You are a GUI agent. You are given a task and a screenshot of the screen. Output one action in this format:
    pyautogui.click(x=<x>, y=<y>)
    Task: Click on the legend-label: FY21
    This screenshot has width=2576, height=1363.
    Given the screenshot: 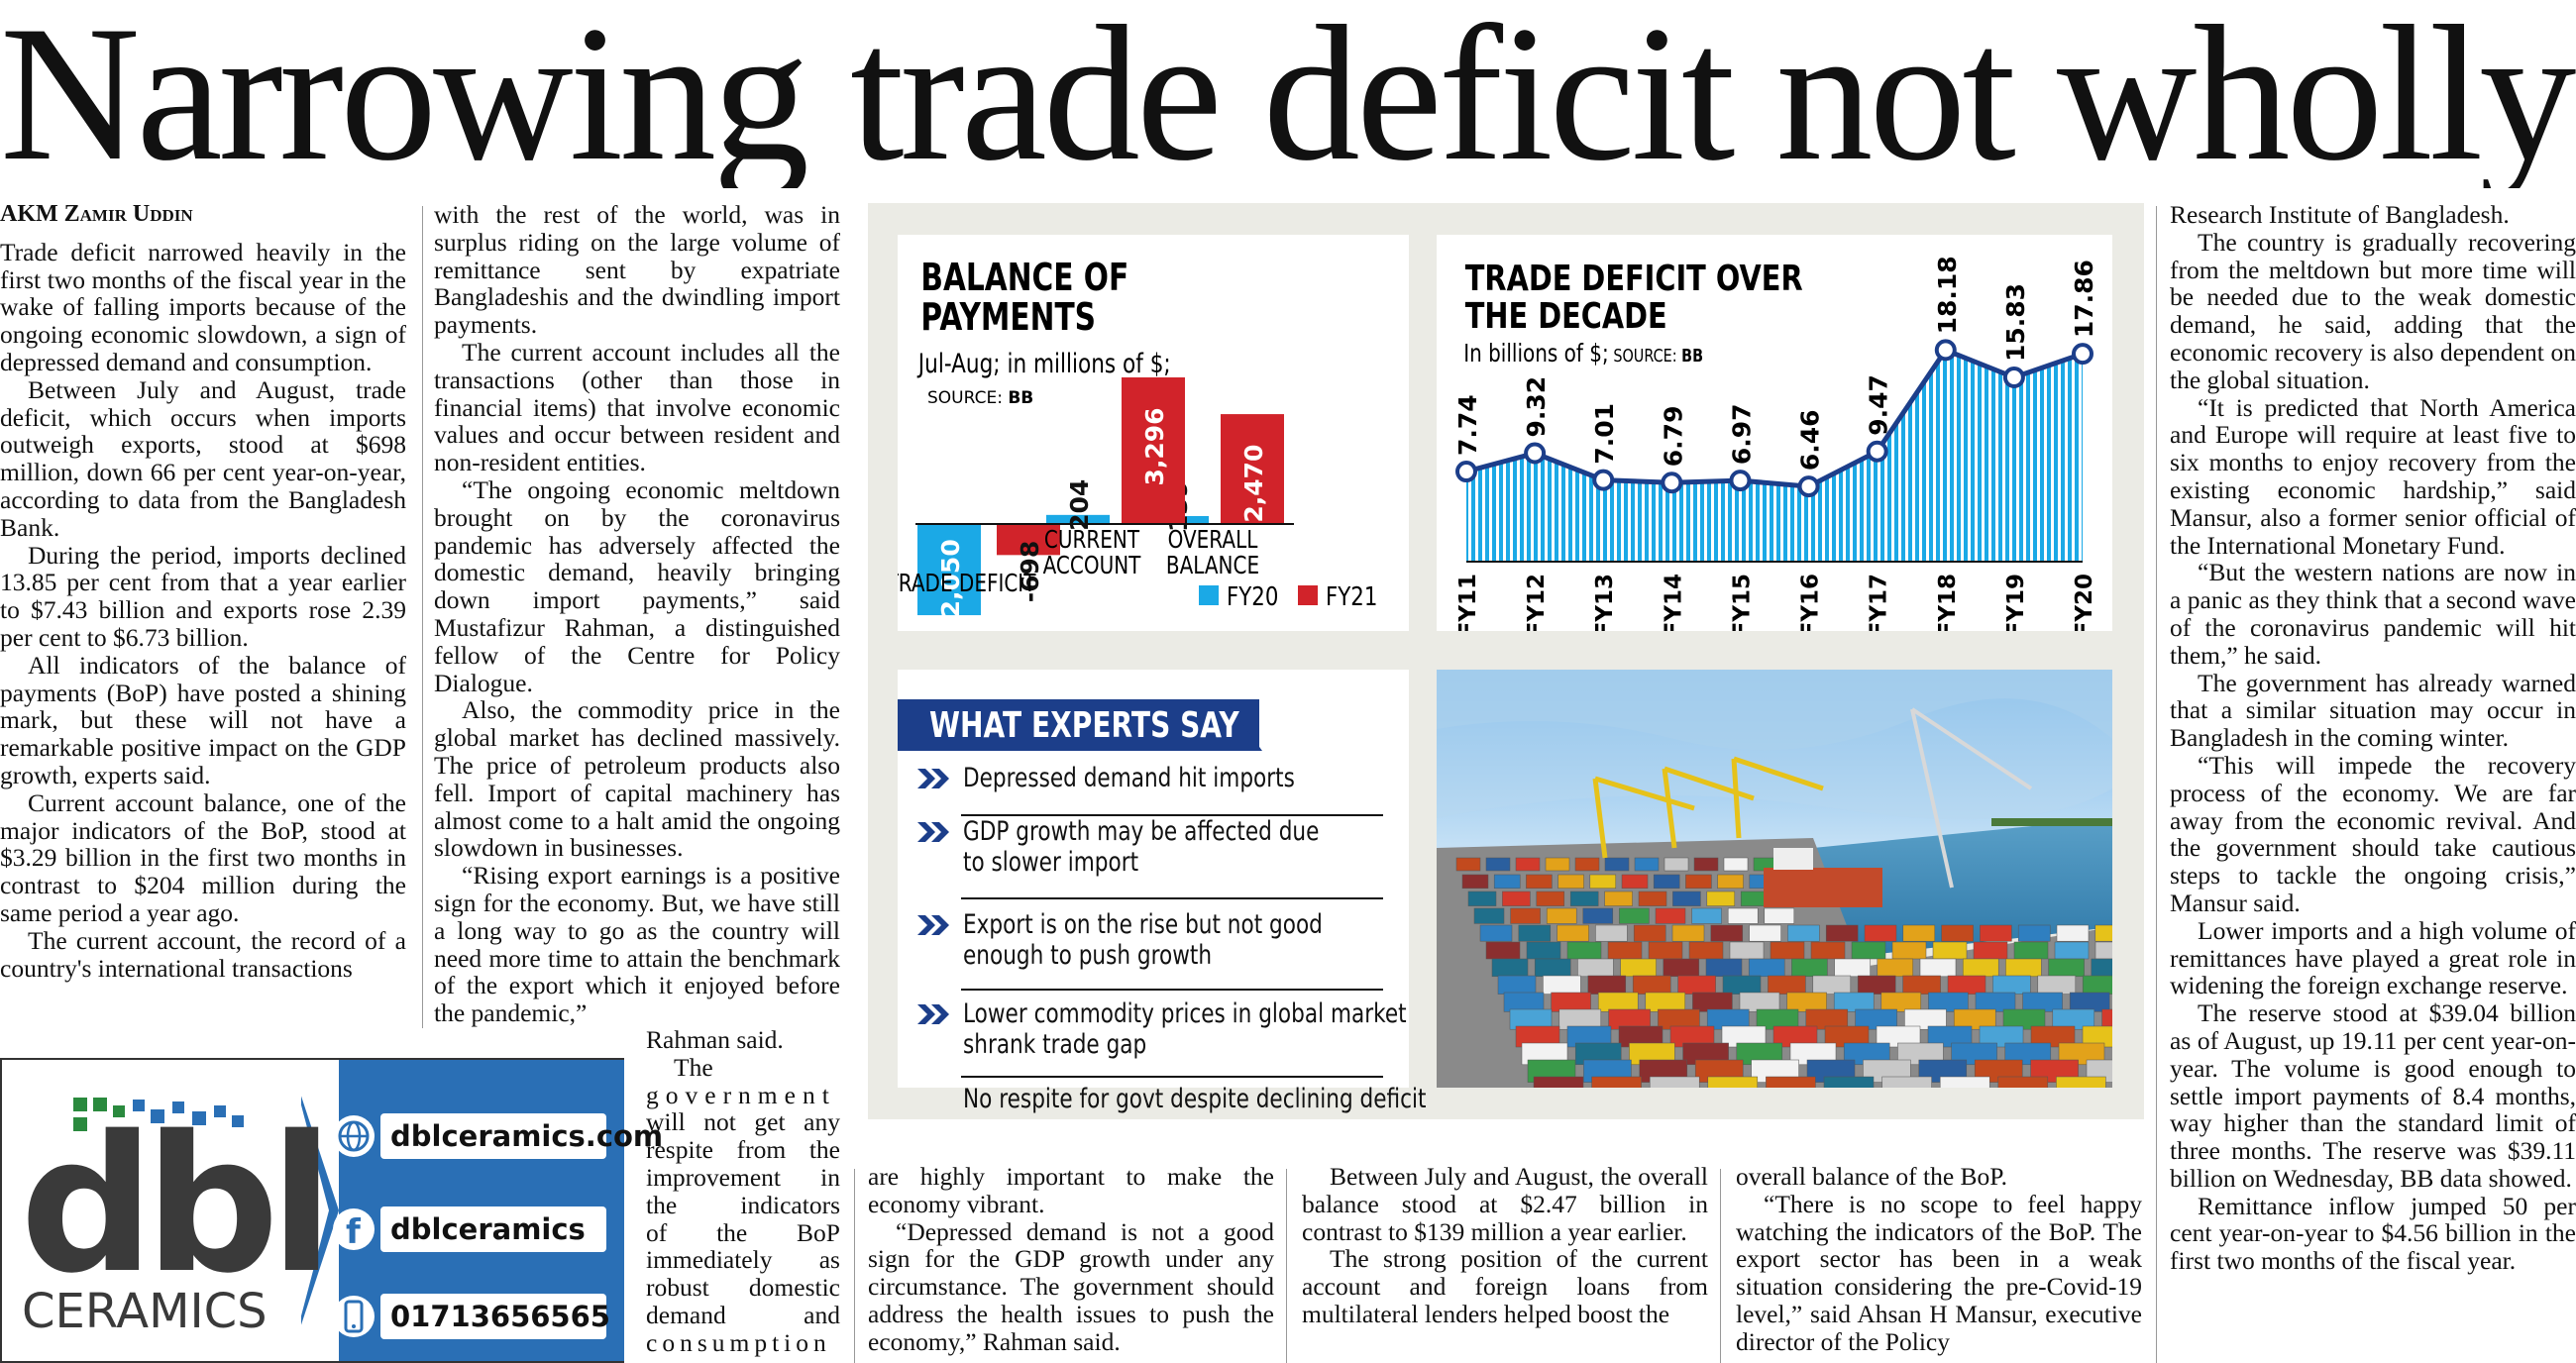 What is the action you would take?
    pyautogui.click(x=1351, y=596)
    